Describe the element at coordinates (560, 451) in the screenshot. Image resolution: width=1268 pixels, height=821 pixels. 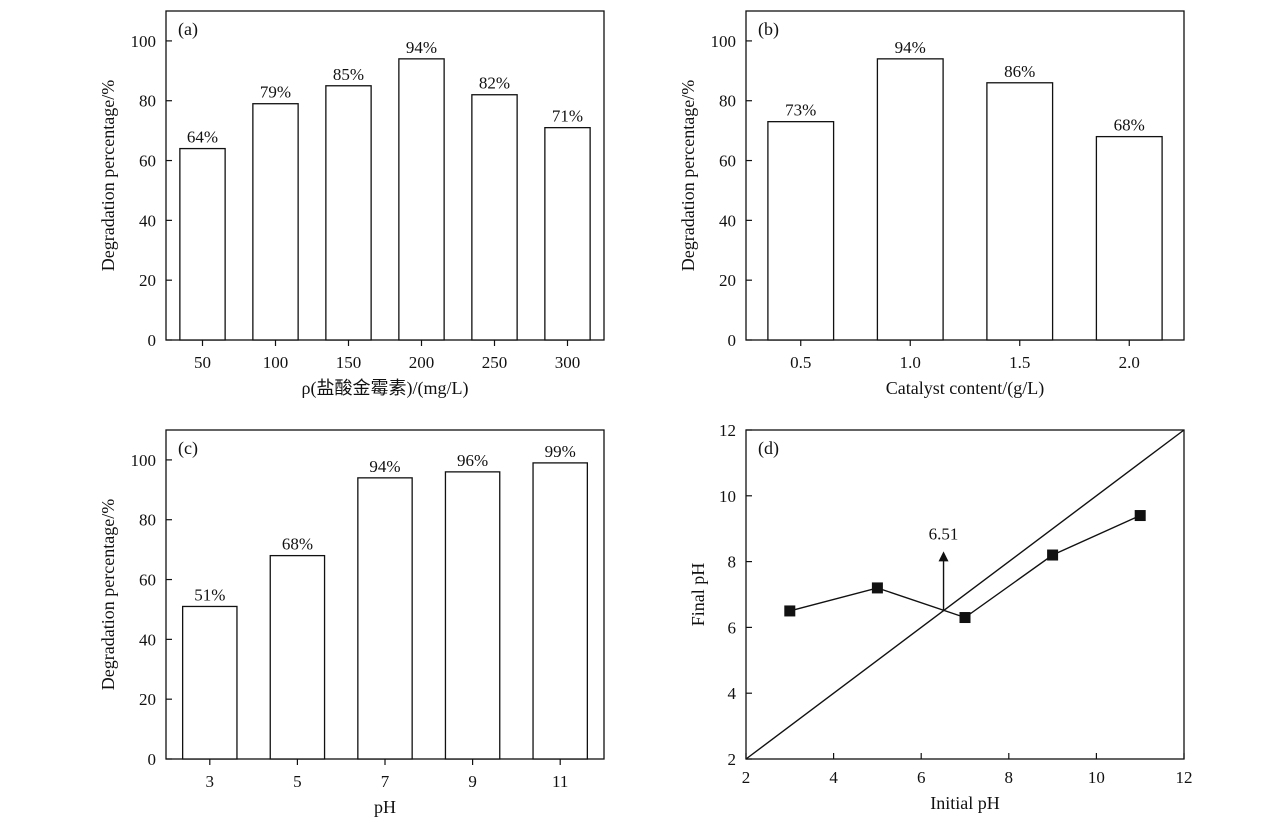
I see `bar-data-label: 99%` at that location.